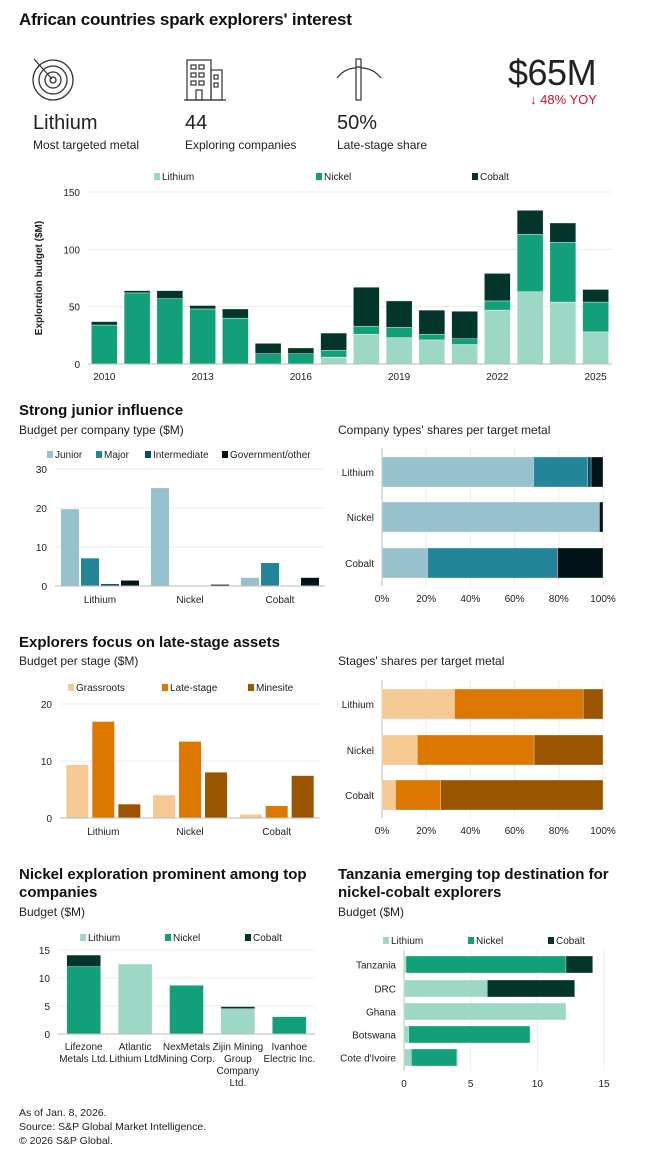 The width and height of the screenshot is (660, 1170). I want to click on pickaxe-icon, so click(359, 79).